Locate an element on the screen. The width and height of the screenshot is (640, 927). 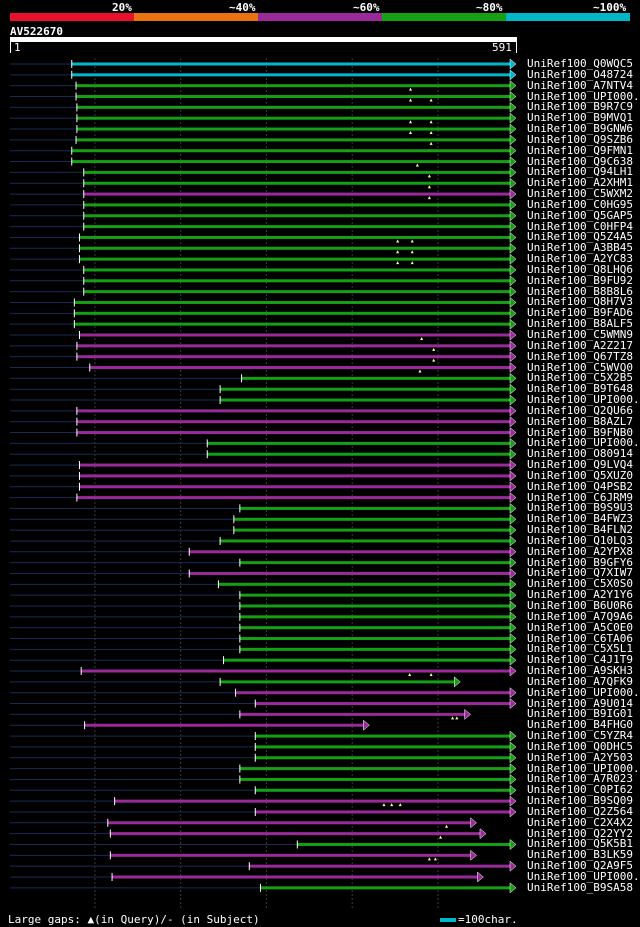
hit-label: UniRef100_A3BB45 is located at coordinates (580, 248).